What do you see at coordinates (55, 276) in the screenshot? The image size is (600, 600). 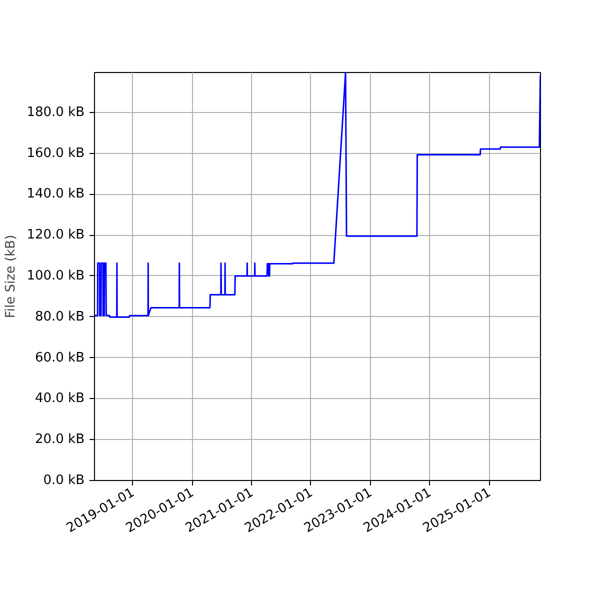 I see `y-tick-label: 100.0 kB` at bounding box center [55, 276].